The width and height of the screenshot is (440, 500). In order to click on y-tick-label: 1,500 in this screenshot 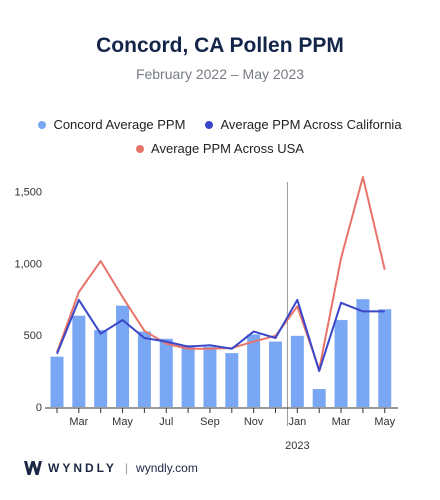, I will do `click(28, 192)`.